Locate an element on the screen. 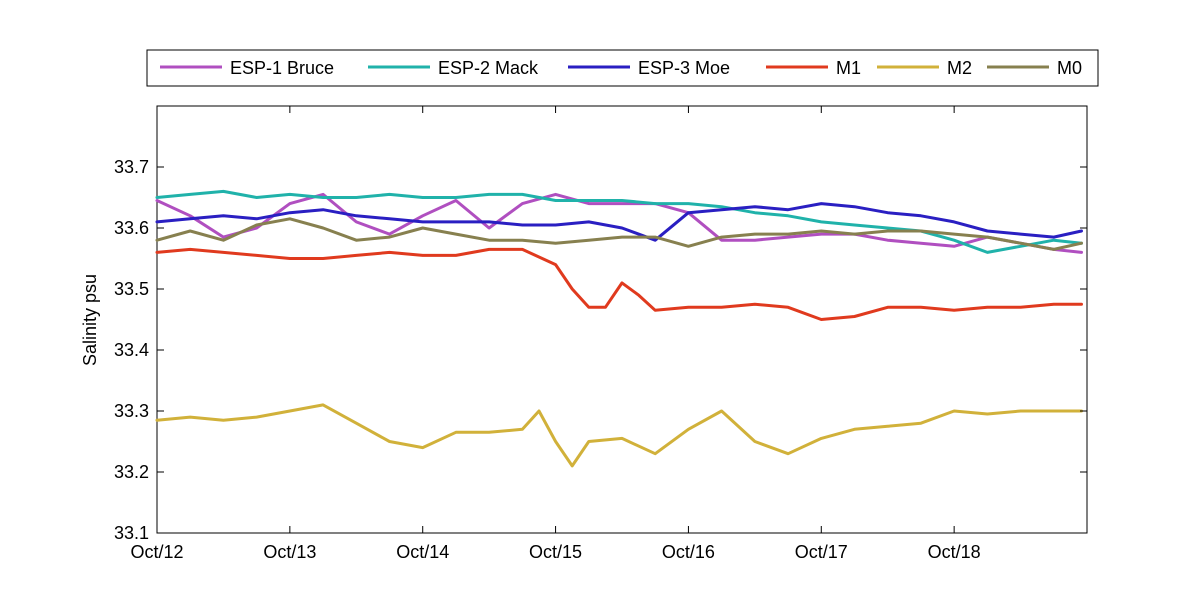 The image size is (1200, 600). x-tick-label: Oct/18 is located at coordinates (954, 552).